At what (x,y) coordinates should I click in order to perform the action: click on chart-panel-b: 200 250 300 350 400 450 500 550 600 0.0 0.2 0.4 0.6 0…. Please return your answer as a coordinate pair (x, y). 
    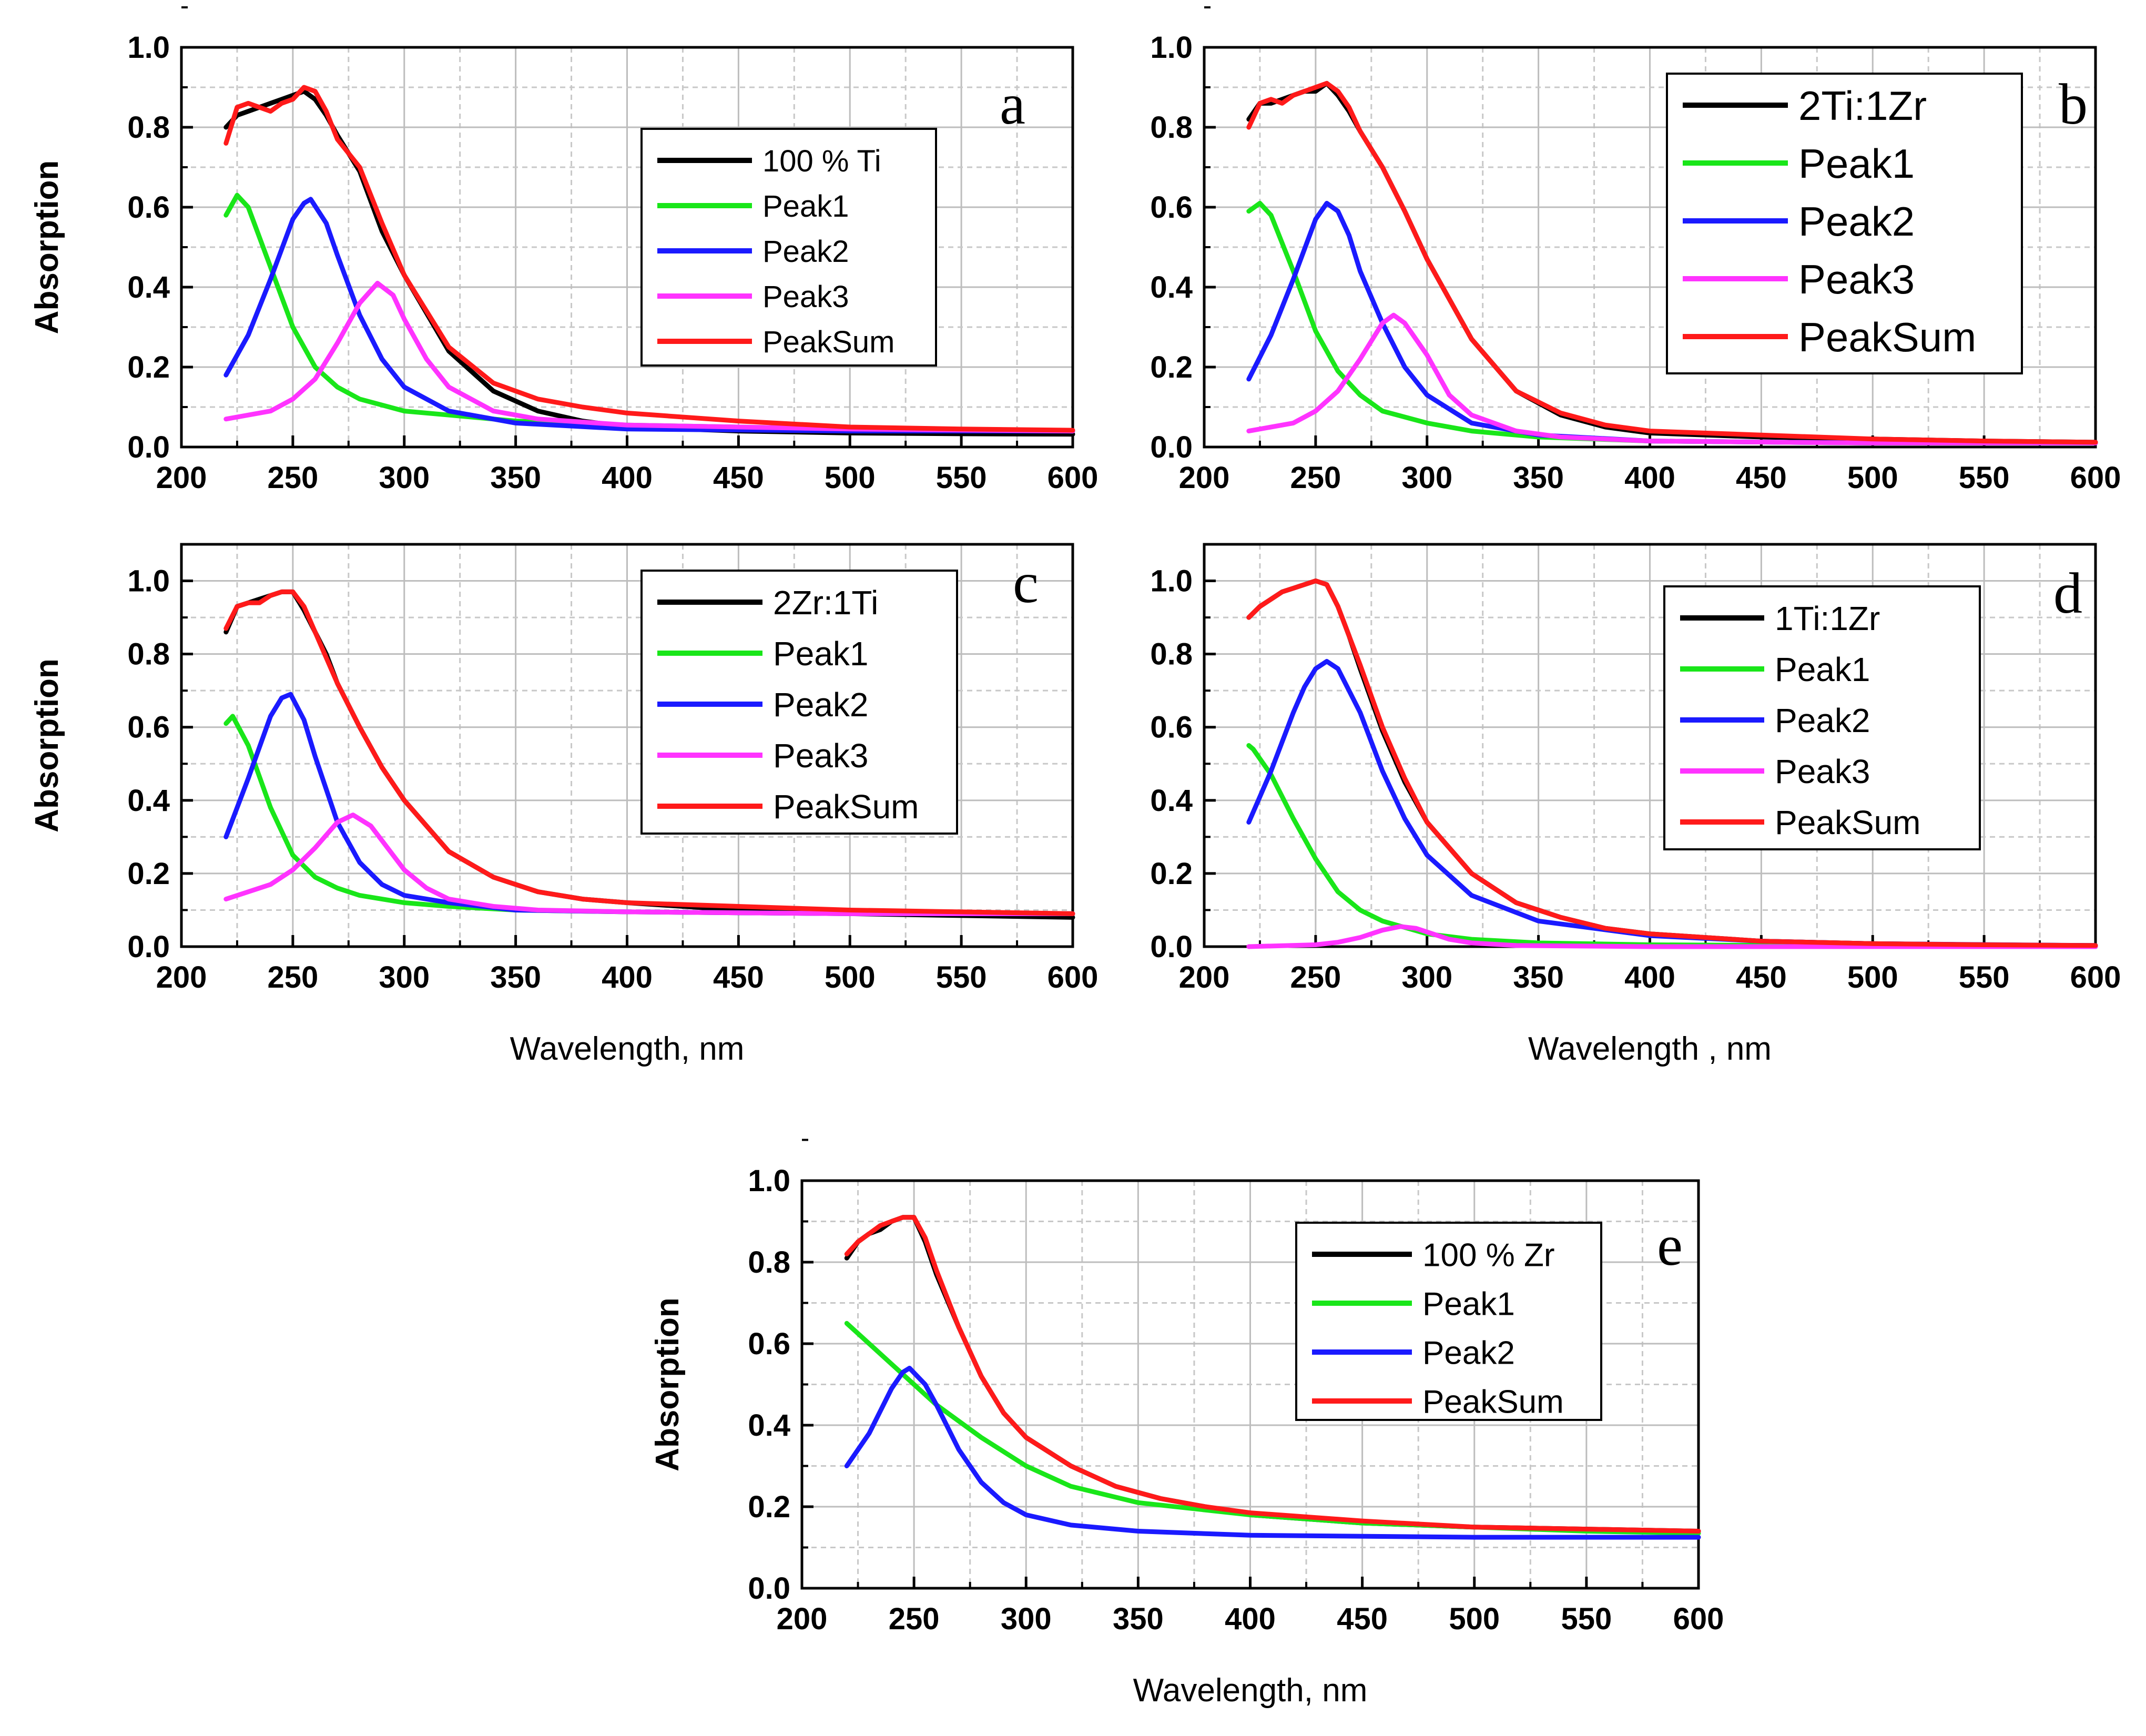
    Looking at the image, I should click on (1635, 250).